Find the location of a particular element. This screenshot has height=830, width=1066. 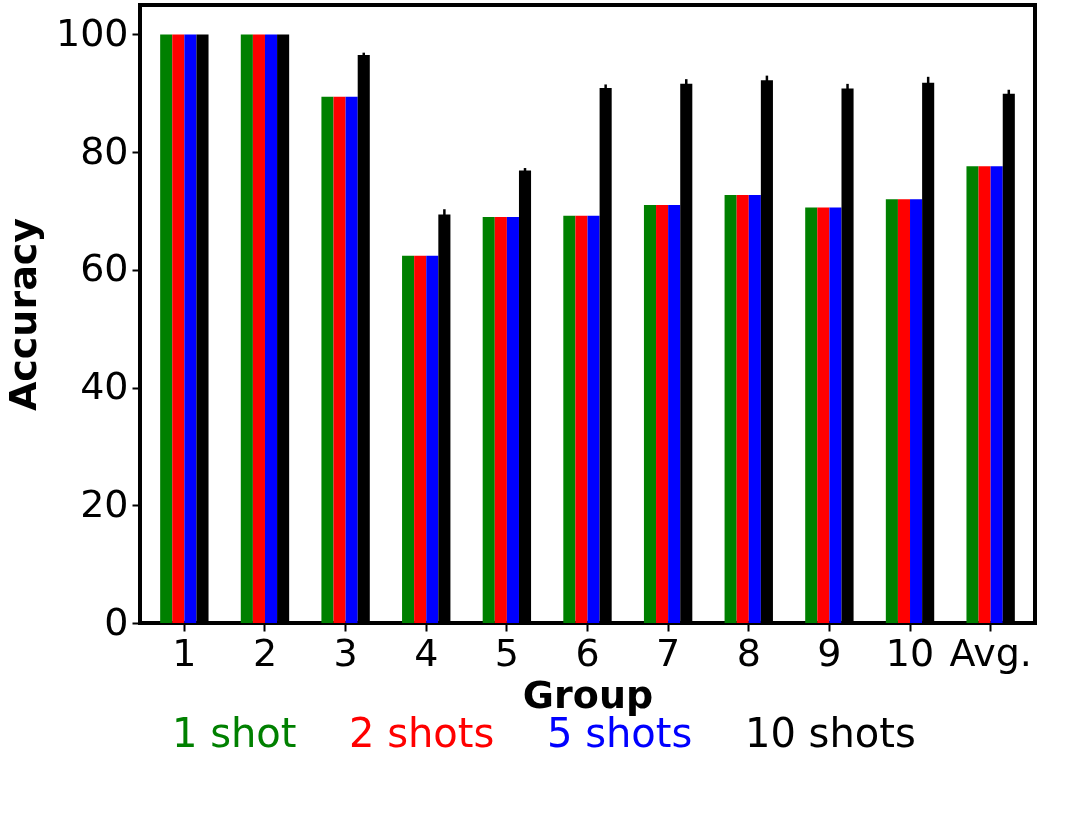

y-tick-label: 100 is located at coordinates (92, 32).